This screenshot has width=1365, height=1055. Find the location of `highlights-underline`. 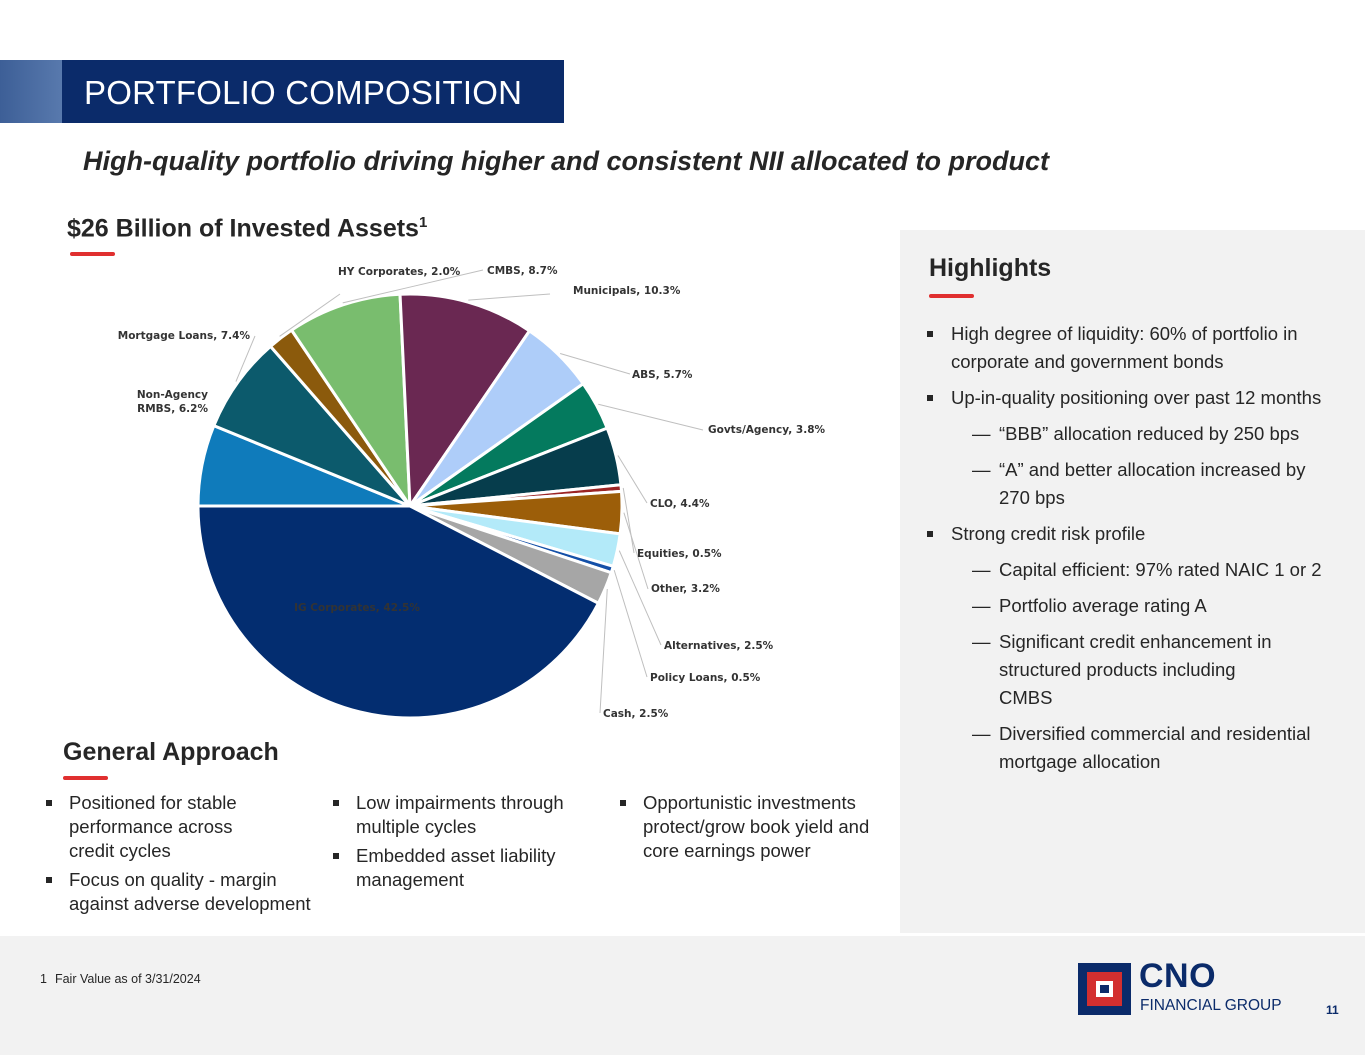

highlights-underline is located at coordinates (951, 296).